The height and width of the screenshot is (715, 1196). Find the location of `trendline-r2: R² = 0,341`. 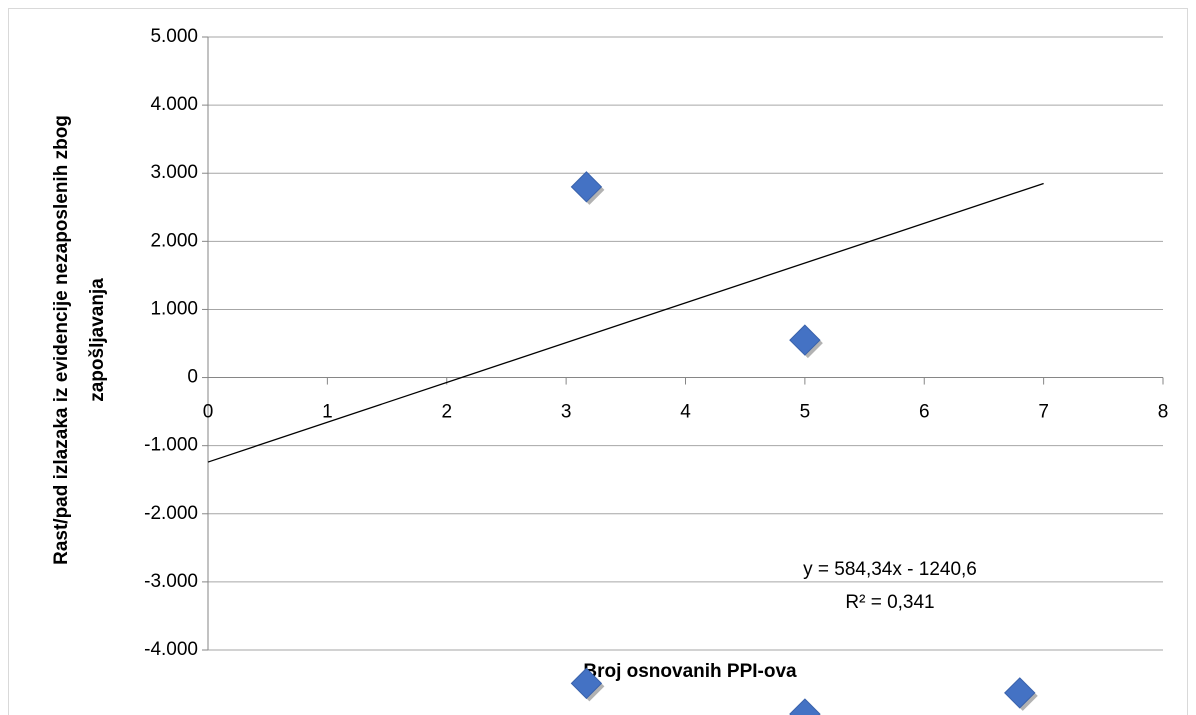

trendline-r2: R² = 0,341 is located at coordinates (889, 602).